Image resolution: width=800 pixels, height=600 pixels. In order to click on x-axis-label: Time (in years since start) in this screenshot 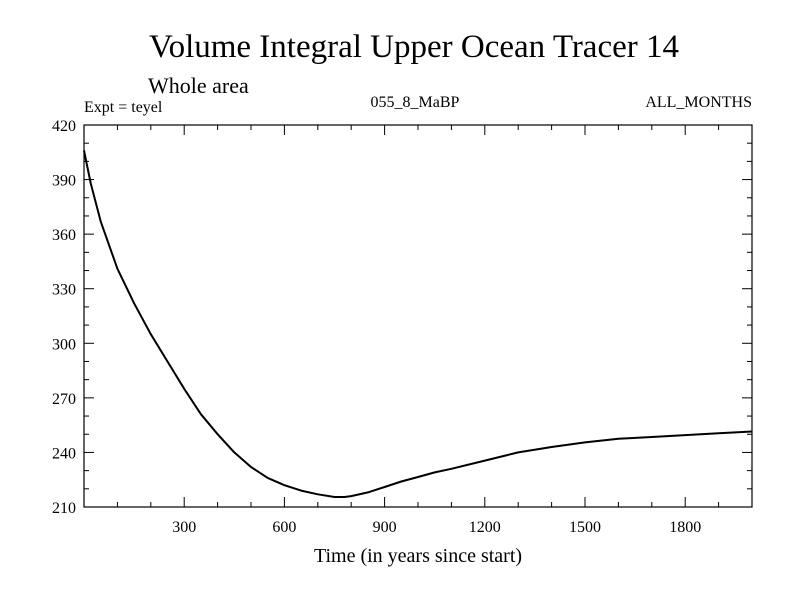, I will do `click(418, 556)`.